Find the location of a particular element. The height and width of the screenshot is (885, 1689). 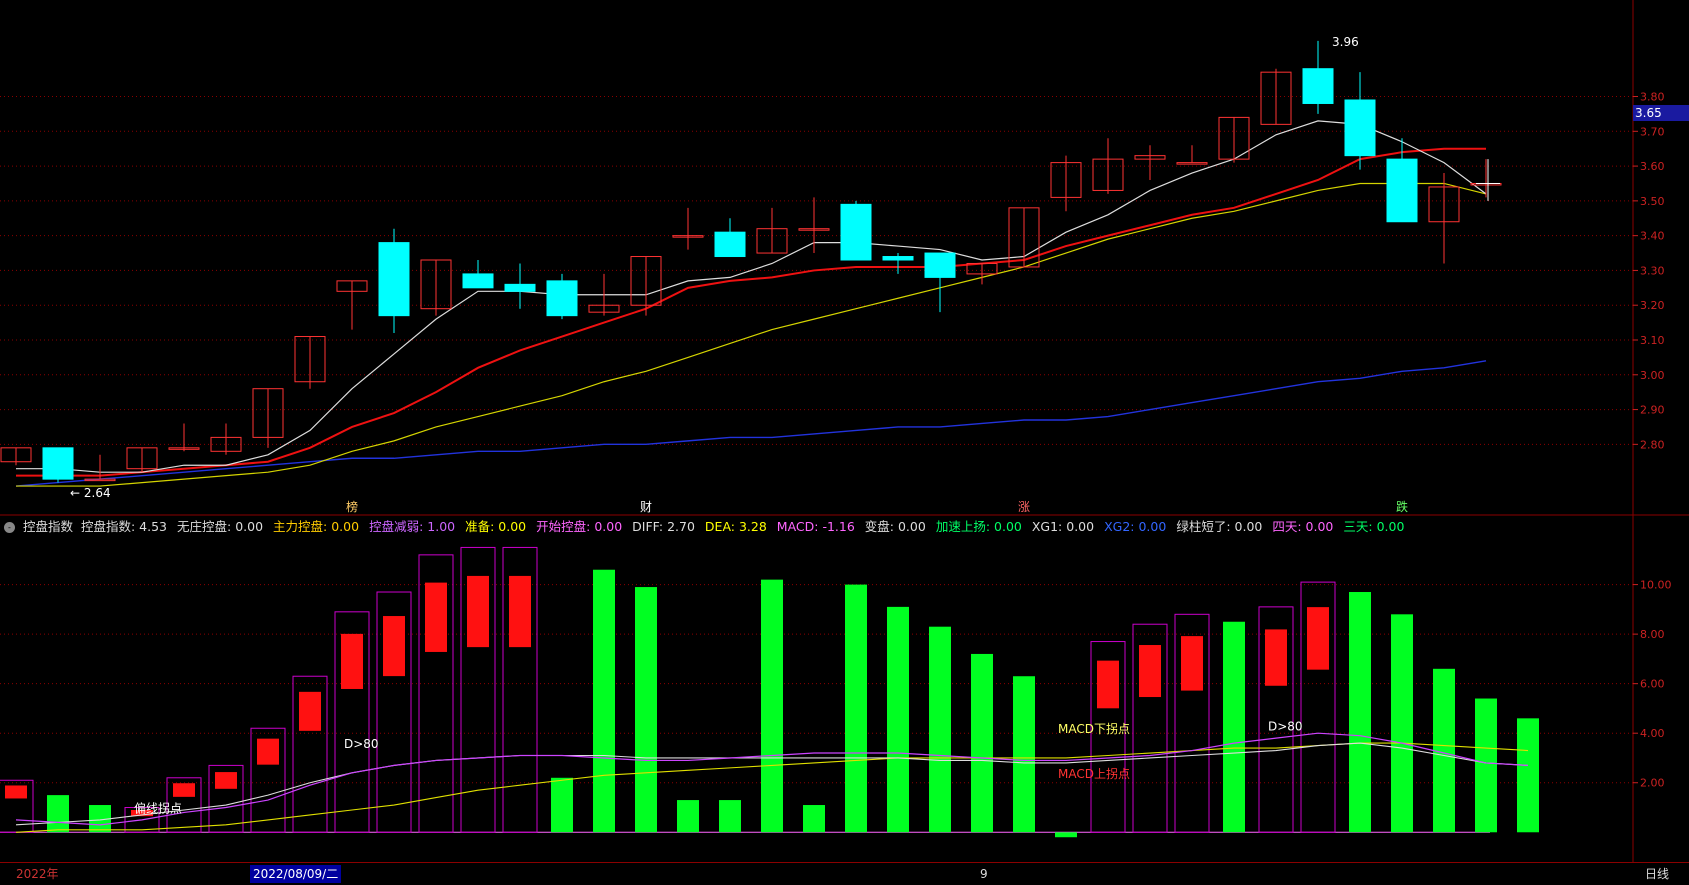

event-label: 财 is located at coordinates (646, 507).